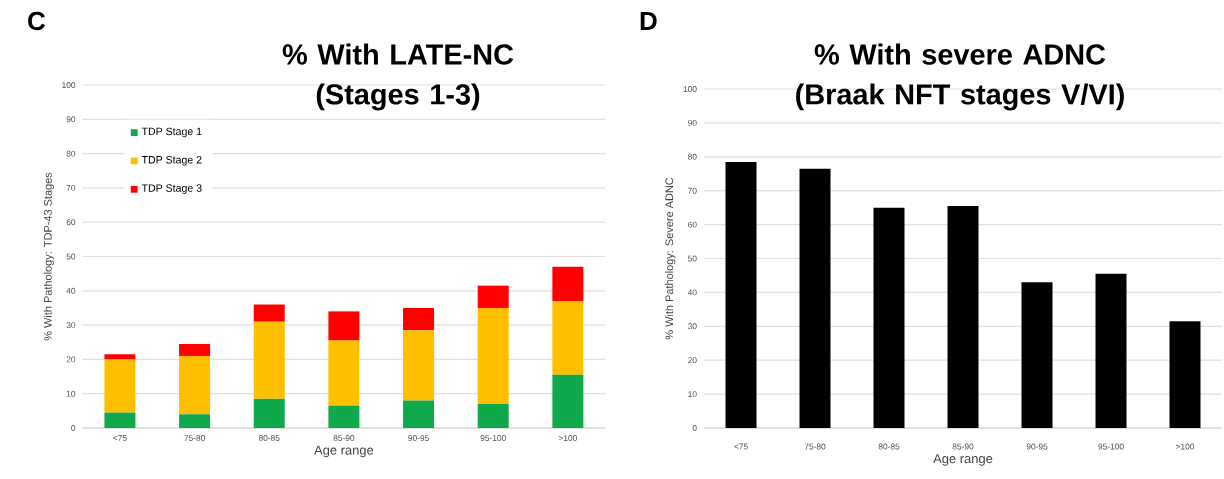 This screenshot has height=479, width=1224. Describe the element at coordinates (48, 256) in the screenshot. I see `y-axis-title: % With Pathology: TDP-43 Stages` at that location.